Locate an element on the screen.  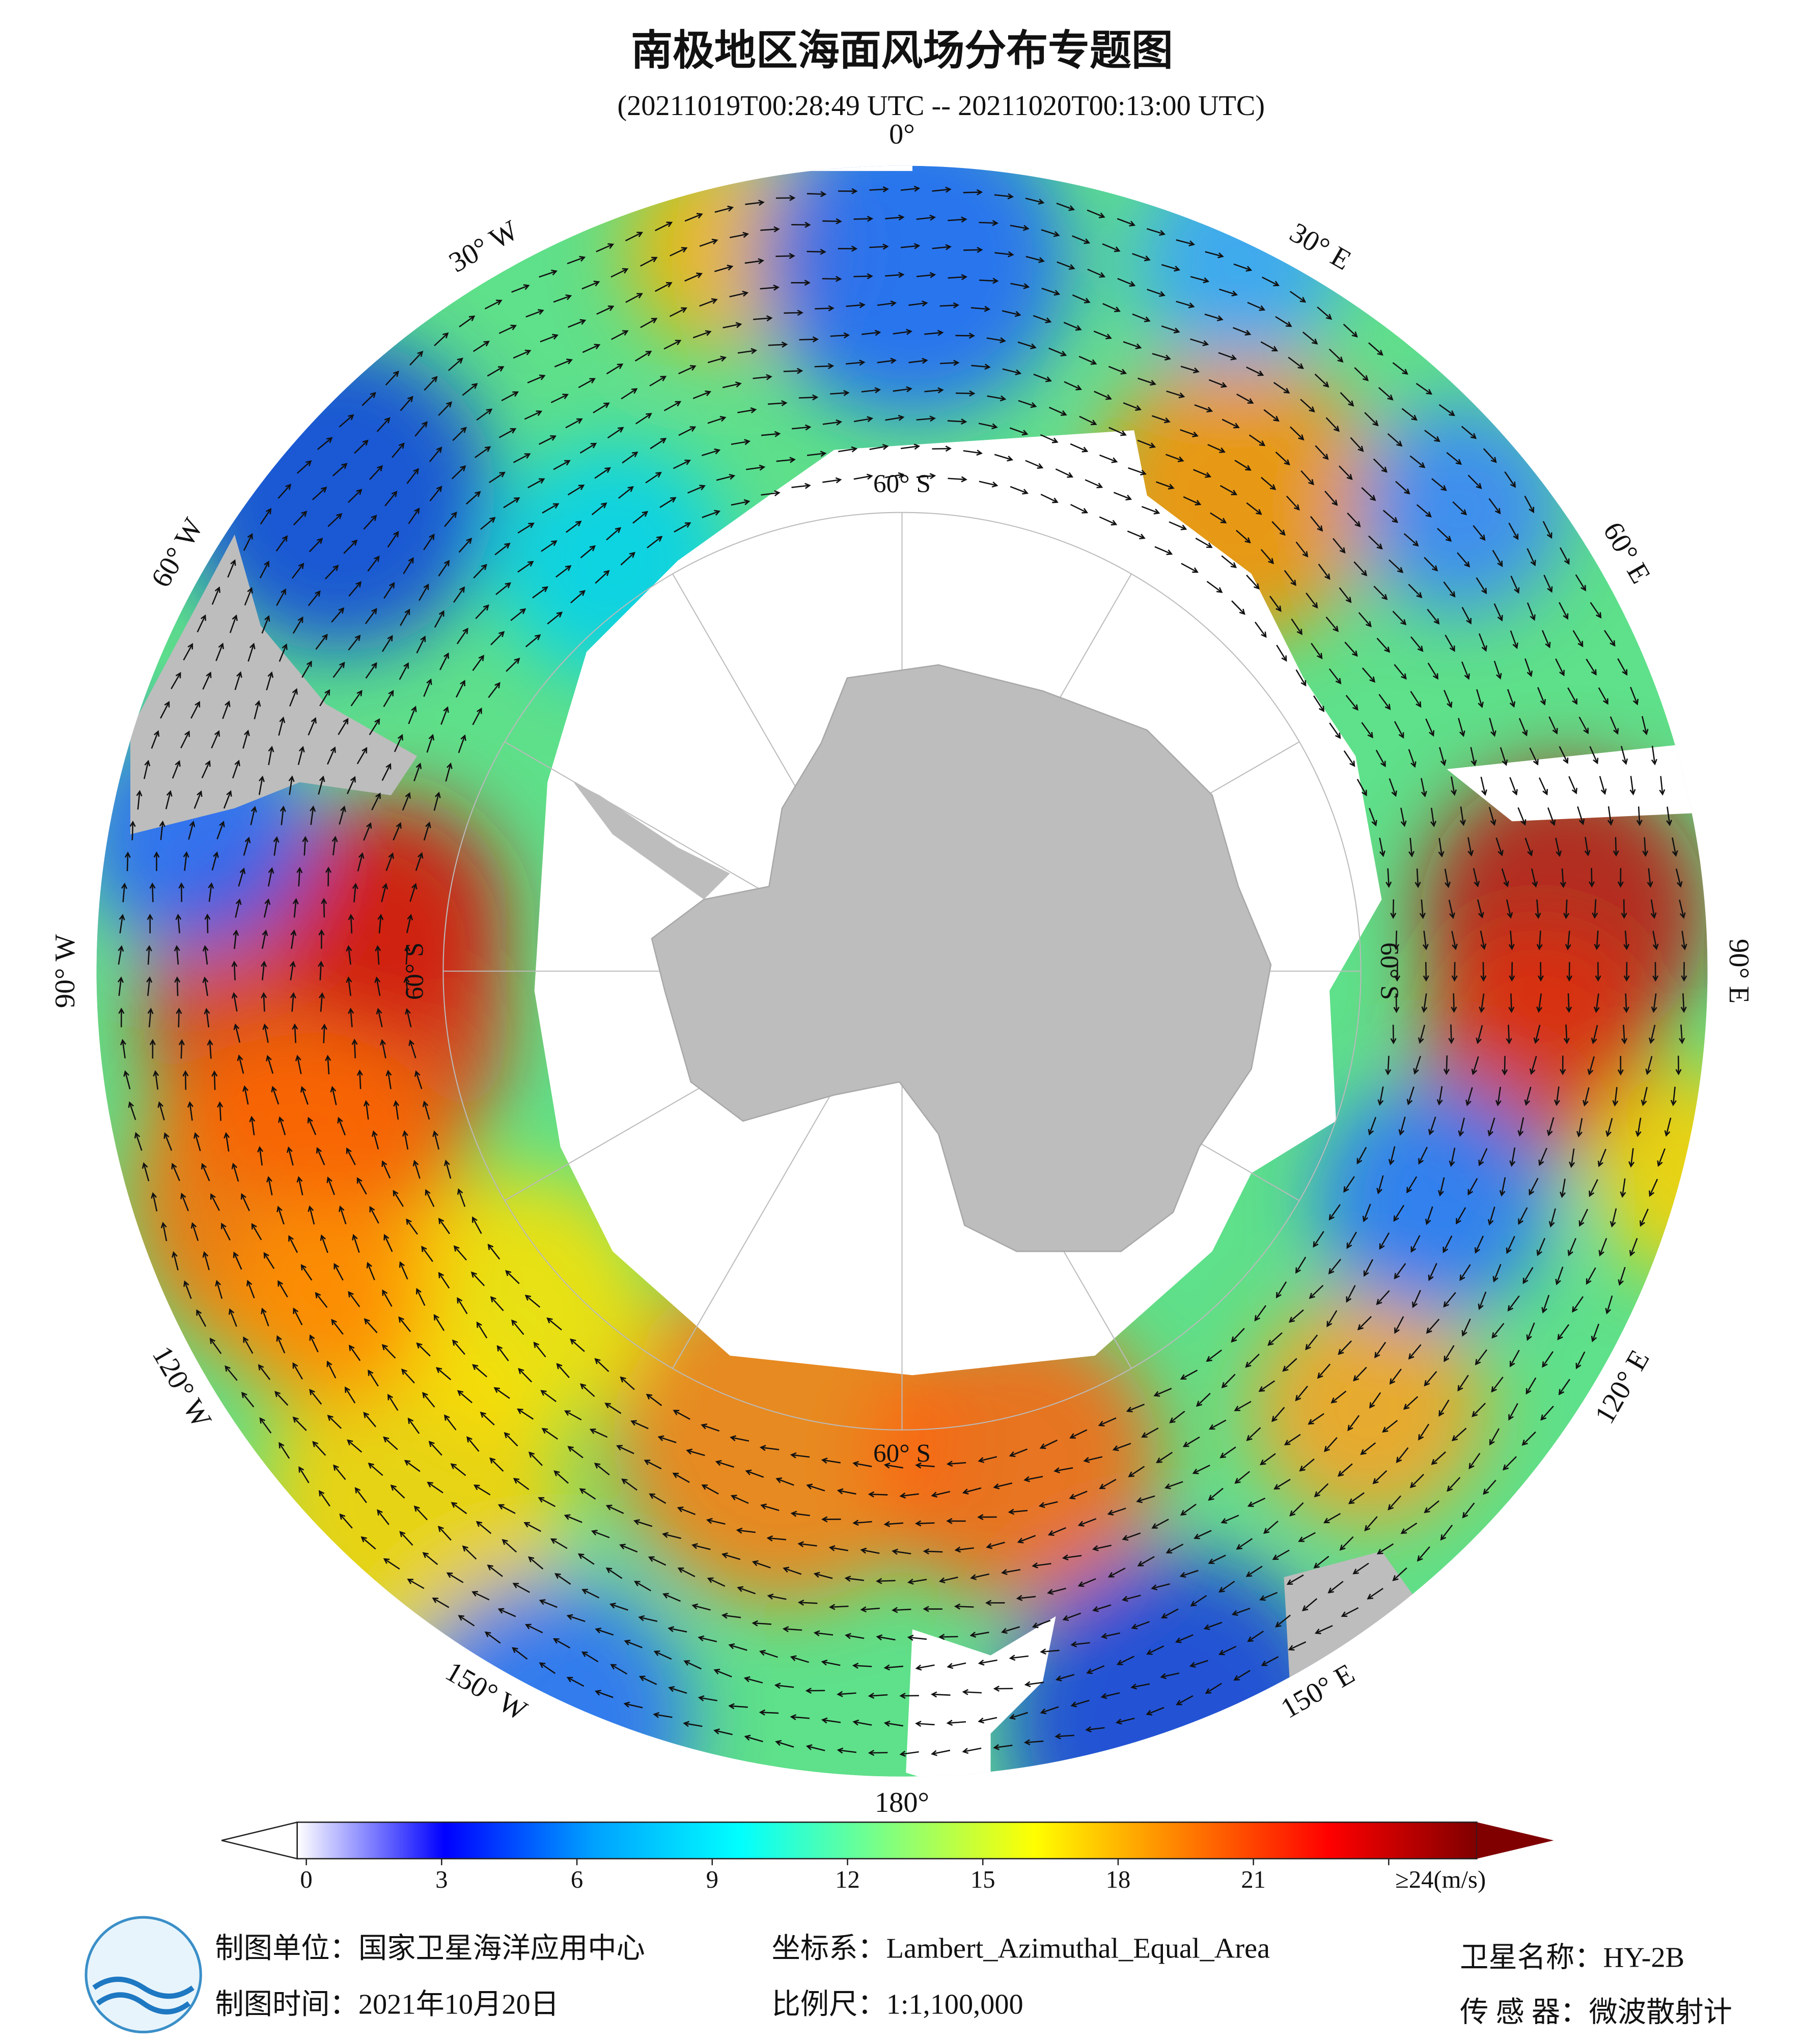
footer-scale: 比例尺：1:1,100,000 is located at coordinates (897, 2005).